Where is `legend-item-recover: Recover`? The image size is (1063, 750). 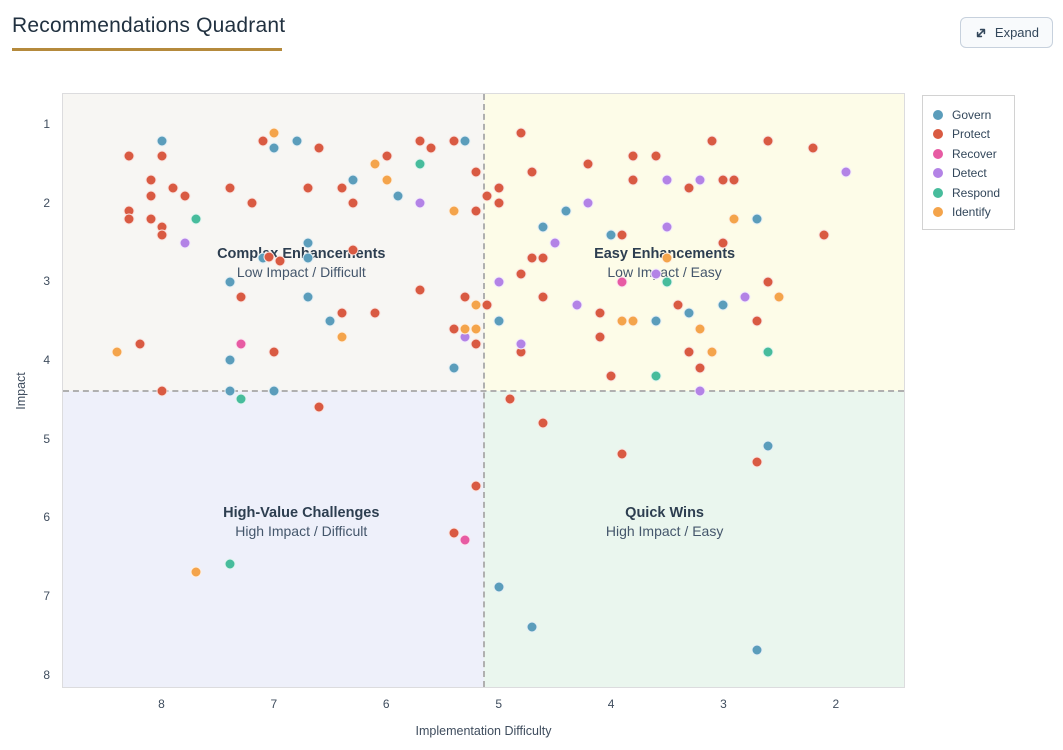
legend-item-recover: Recover is located at coordinates (968, 154).